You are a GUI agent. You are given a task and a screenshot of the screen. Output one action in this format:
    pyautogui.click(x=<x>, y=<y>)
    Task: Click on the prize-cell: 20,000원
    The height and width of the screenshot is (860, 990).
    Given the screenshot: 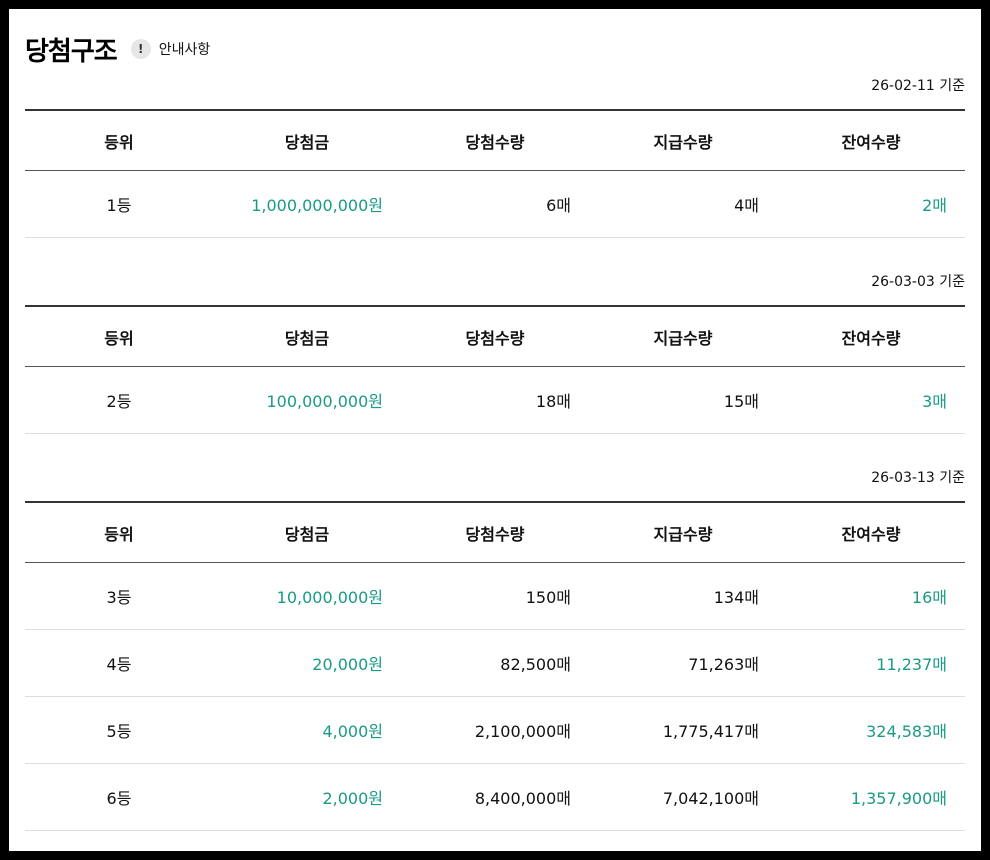 What is the action you would take?
    pyautogui.click(x=307, y=663)
    